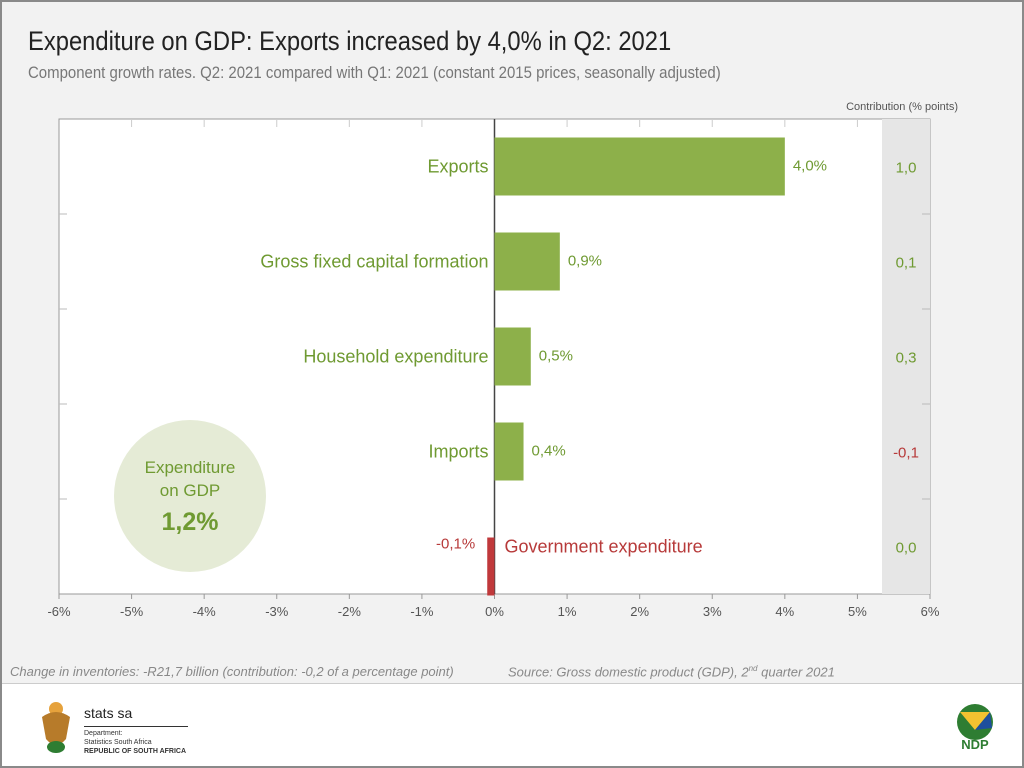  Describe the element at coordinates (277, 611) in the screenshot. I see `x-tick-label: -3%` at that location.